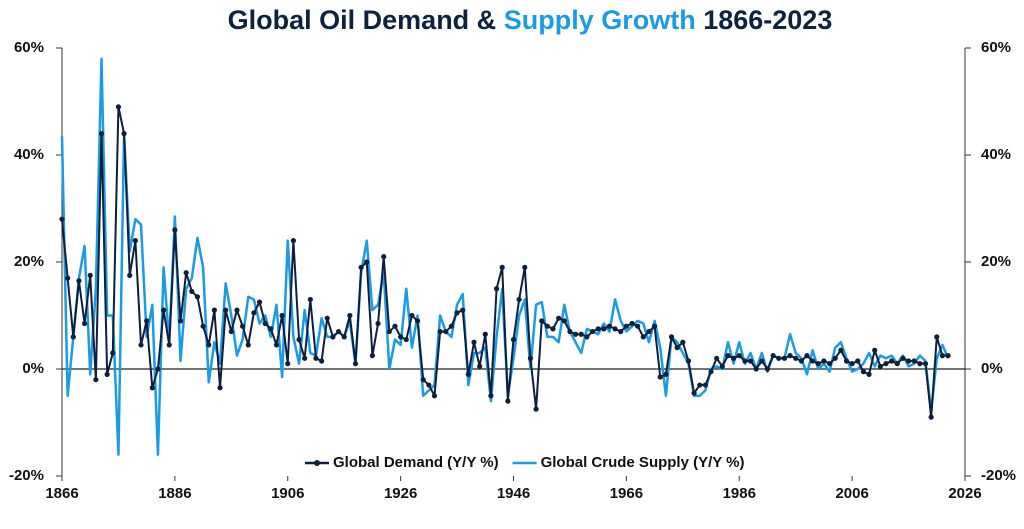 The height and width of the screenshot is (529, 1024). Describe the element at coordinates (996, 154) in the screenshot. I see `y2-tick-label: 40%` at that location.